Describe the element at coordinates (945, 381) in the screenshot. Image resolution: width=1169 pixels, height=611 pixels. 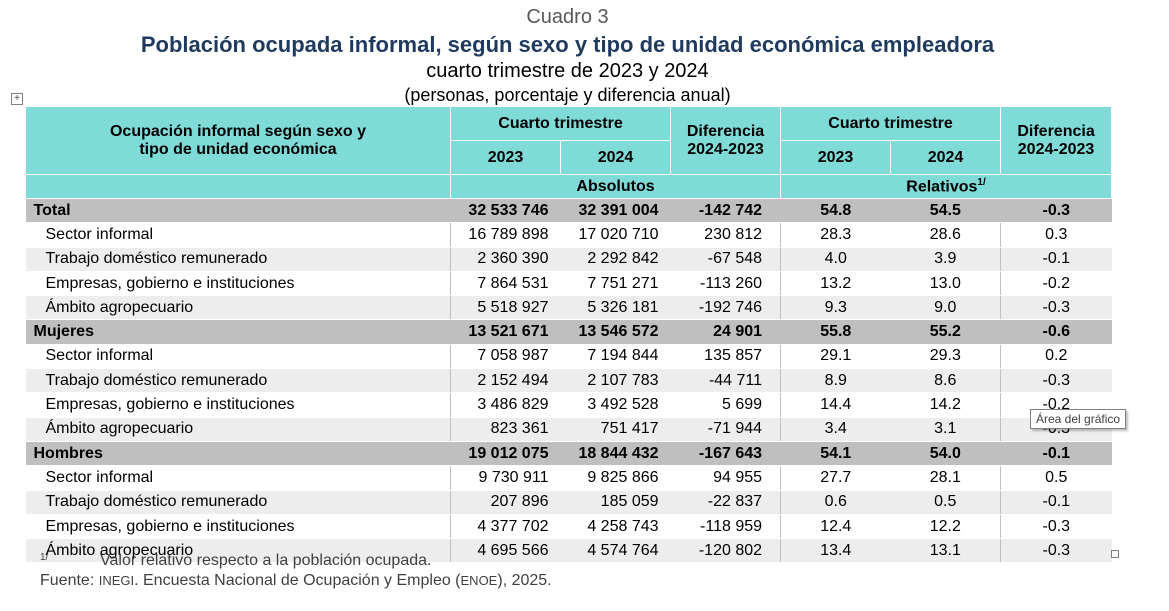
I see `value-2024-rel-cell: 8.6` at that location.